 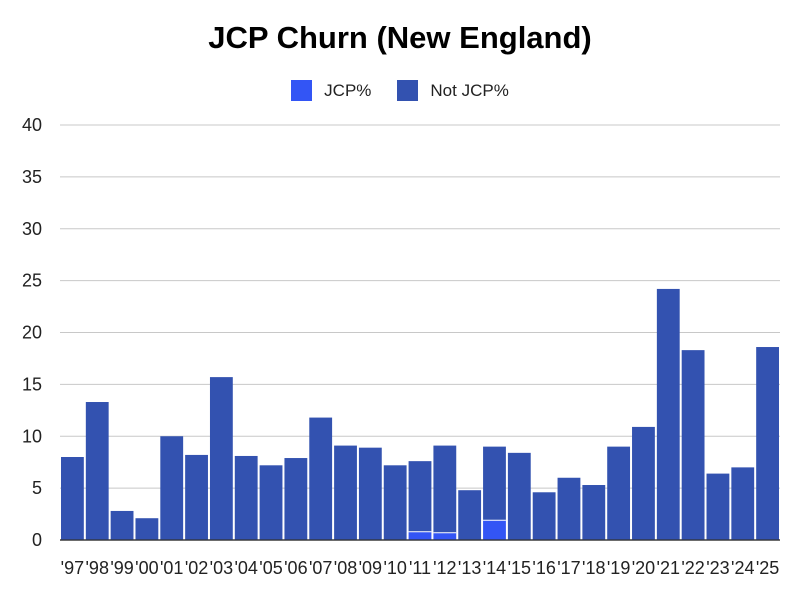 What do you see at coordinates (32, 125) in the screenshot?
I see `y-tick-label: 40` at bounding box center [32, 125].